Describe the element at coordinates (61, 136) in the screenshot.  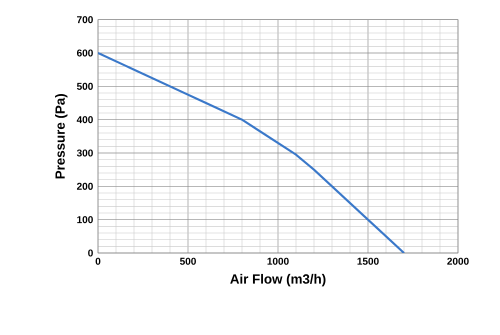
I see `y-axis-title: Pressure (Pa)` at that location.